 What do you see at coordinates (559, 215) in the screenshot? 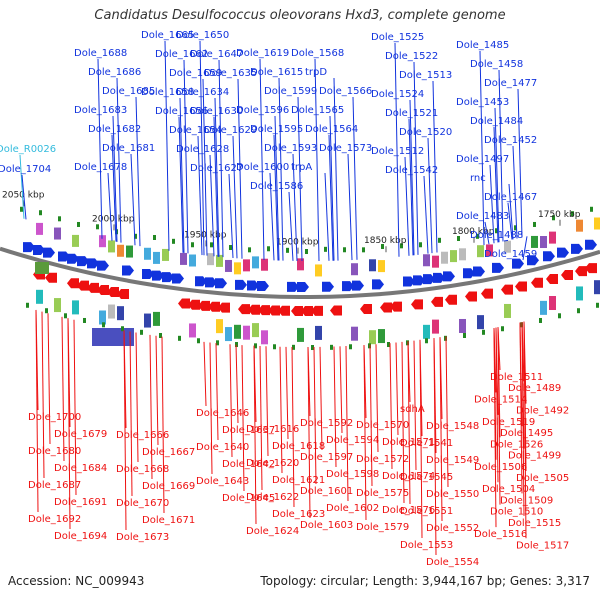
I see `scale-tick-label: 1750 kbp` at bounding box center [559, 215].